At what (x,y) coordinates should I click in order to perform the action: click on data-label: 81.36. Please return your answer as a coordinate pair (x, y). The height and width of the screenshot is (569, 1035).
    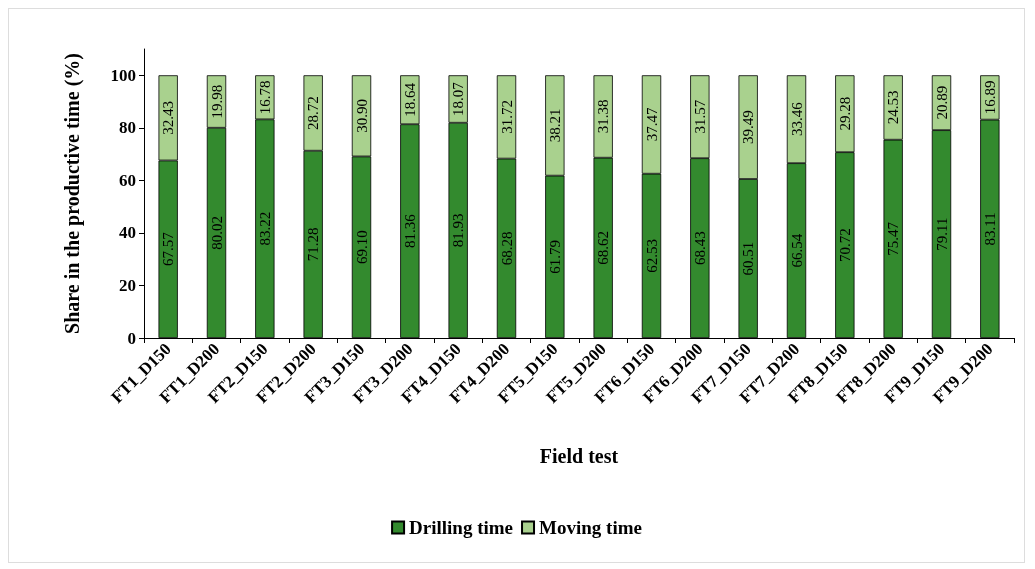
    Looking at the image, I should click on (409, 230).